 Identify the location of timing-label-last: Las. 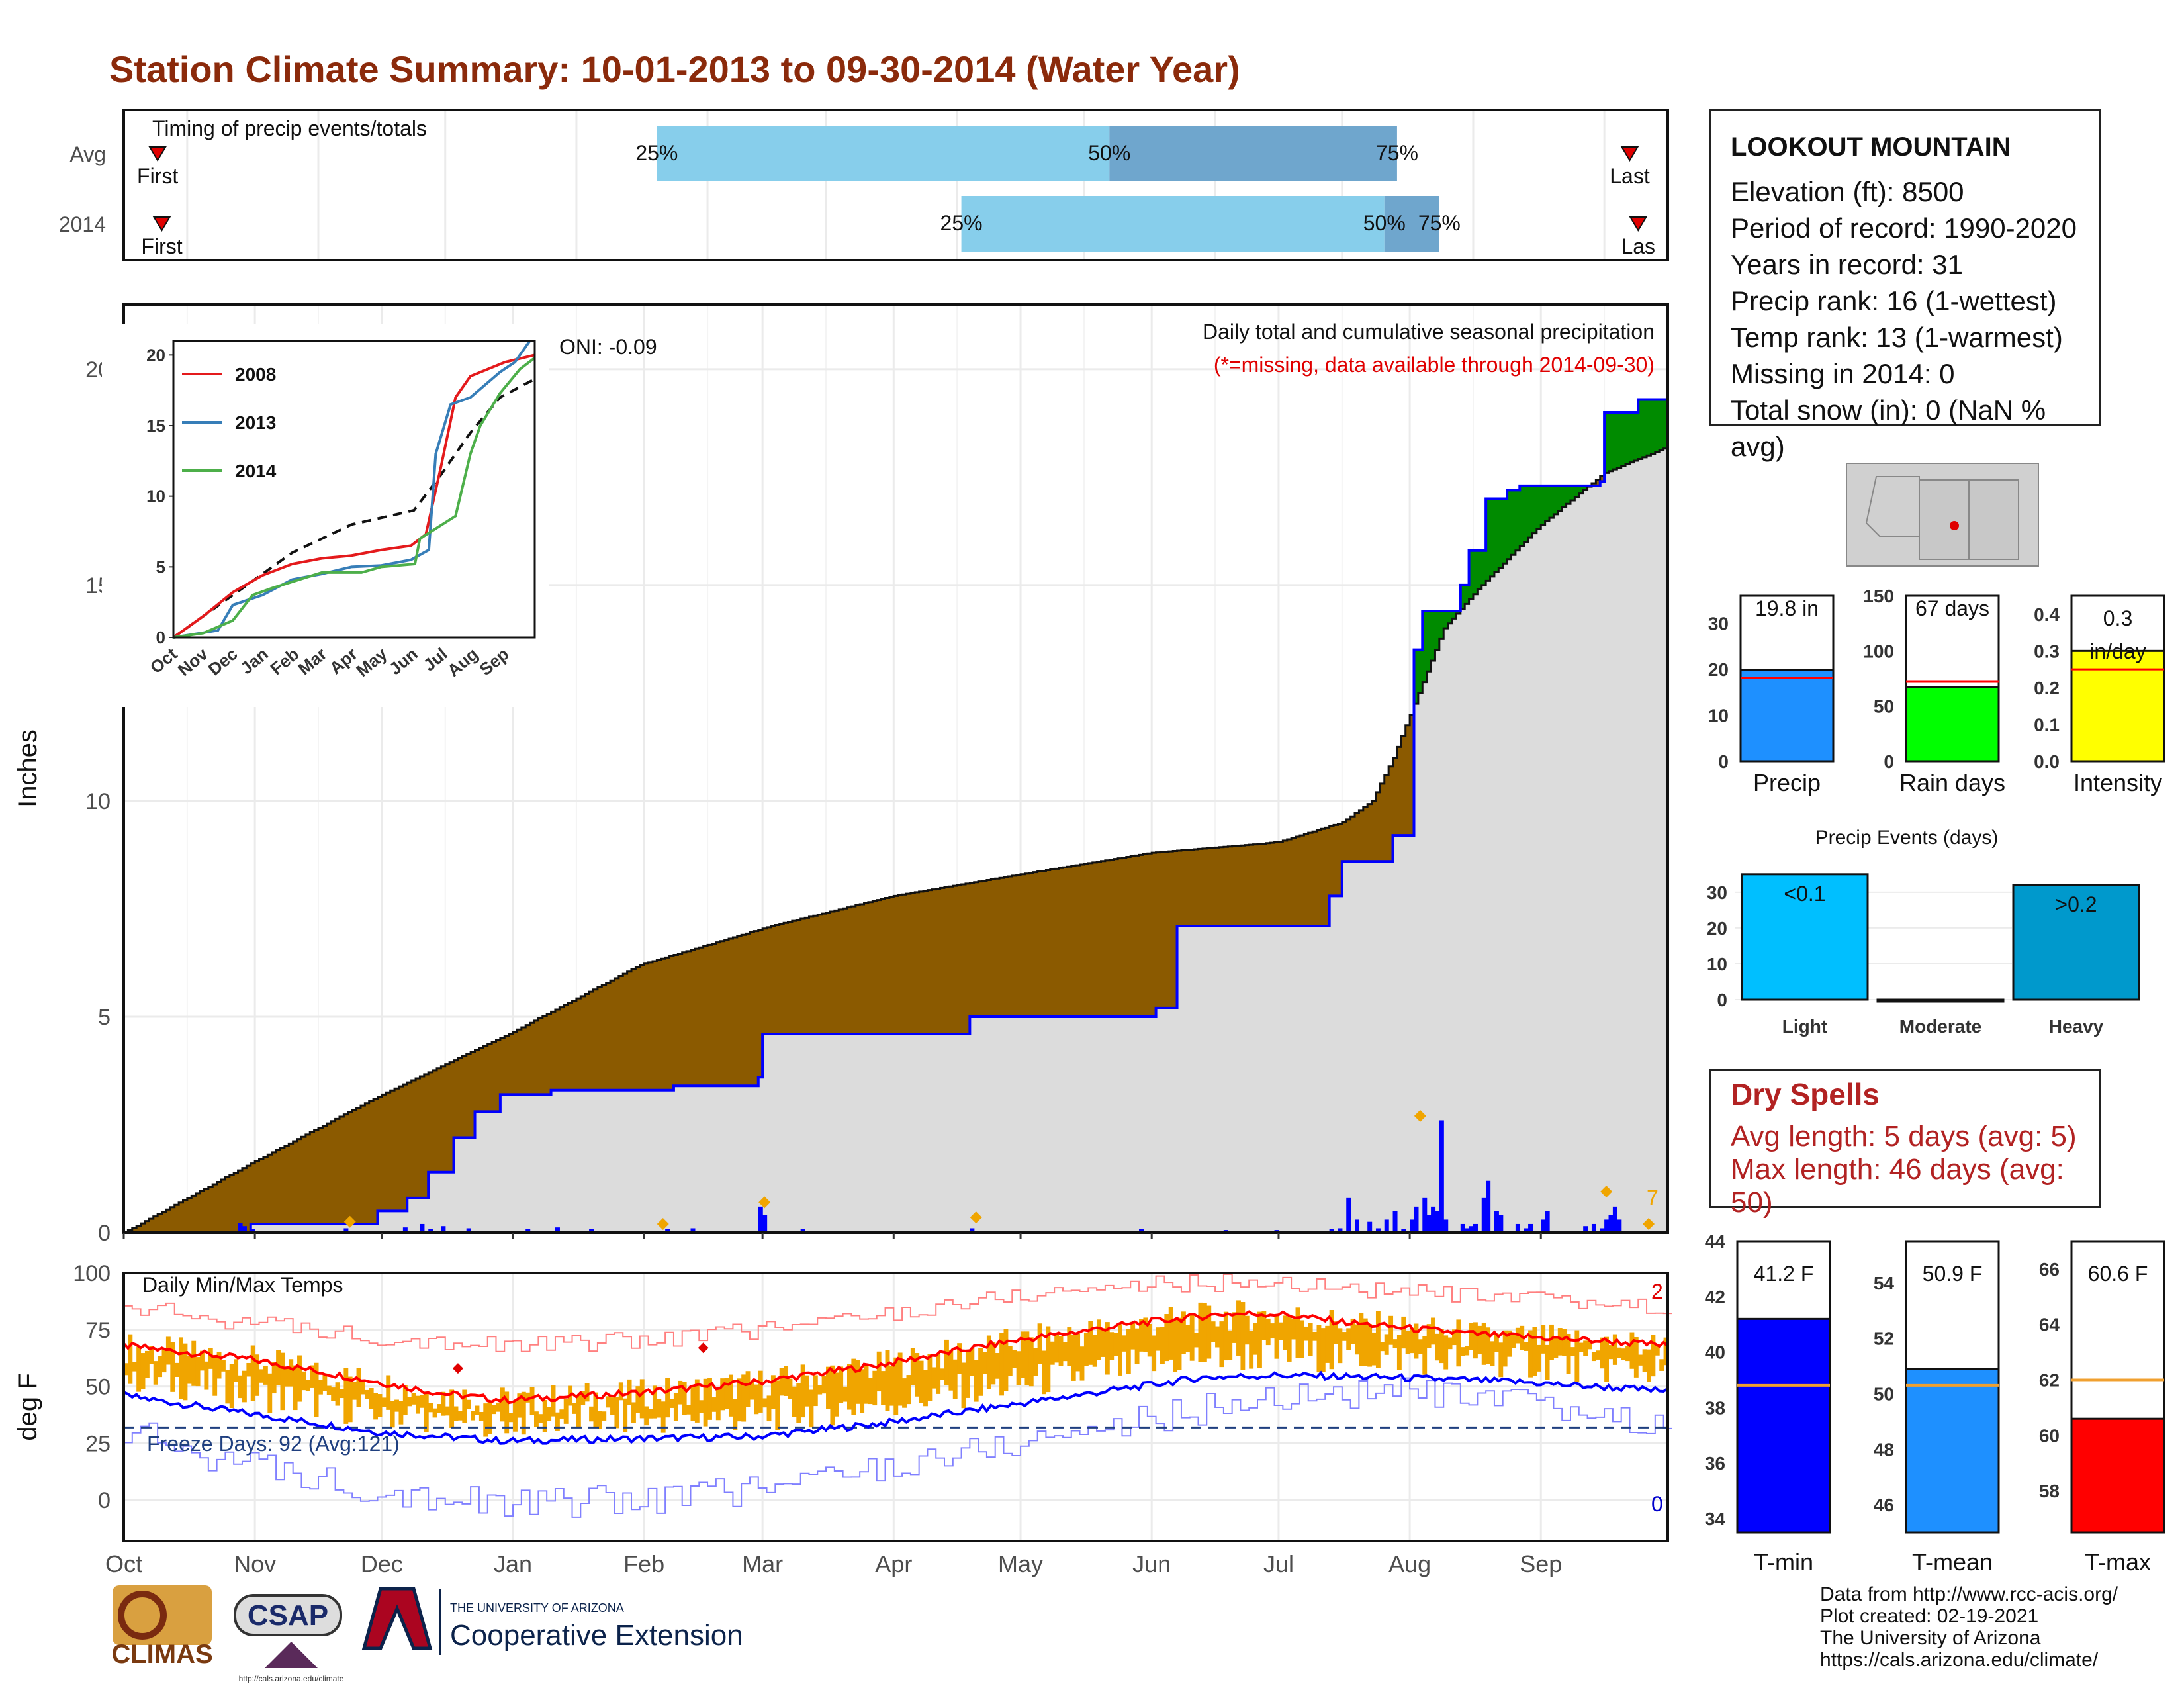
(1638, 246).